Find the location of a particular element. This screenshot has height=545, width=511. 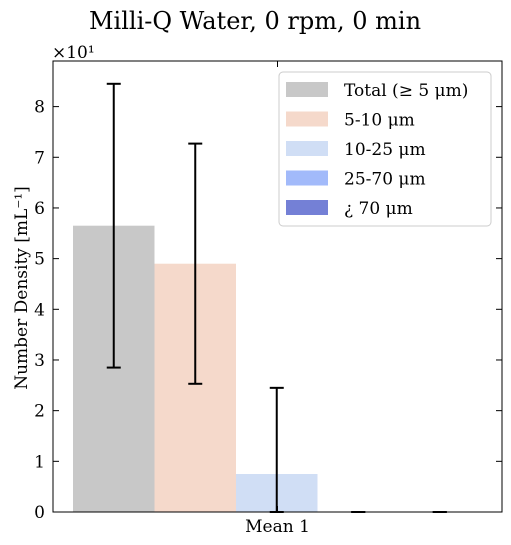

legend-label-5: ¿ 70 μm is located at coordinates (378, 209).